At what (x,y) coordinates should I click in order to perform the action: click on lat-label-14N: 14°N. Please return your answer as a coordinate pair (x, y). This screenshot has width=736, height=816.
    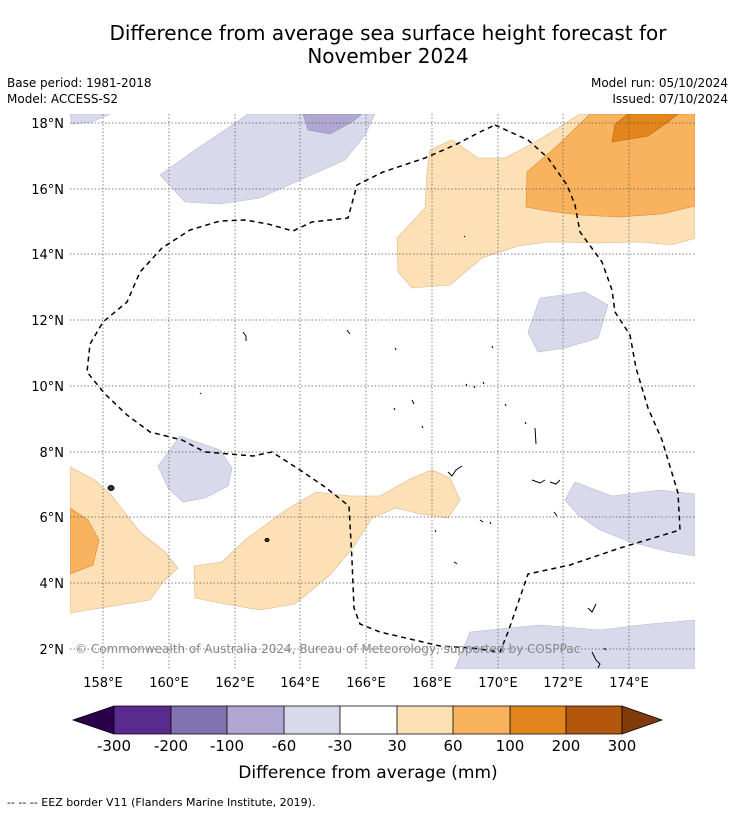
    Looking at the image, I should click on (47, 255).